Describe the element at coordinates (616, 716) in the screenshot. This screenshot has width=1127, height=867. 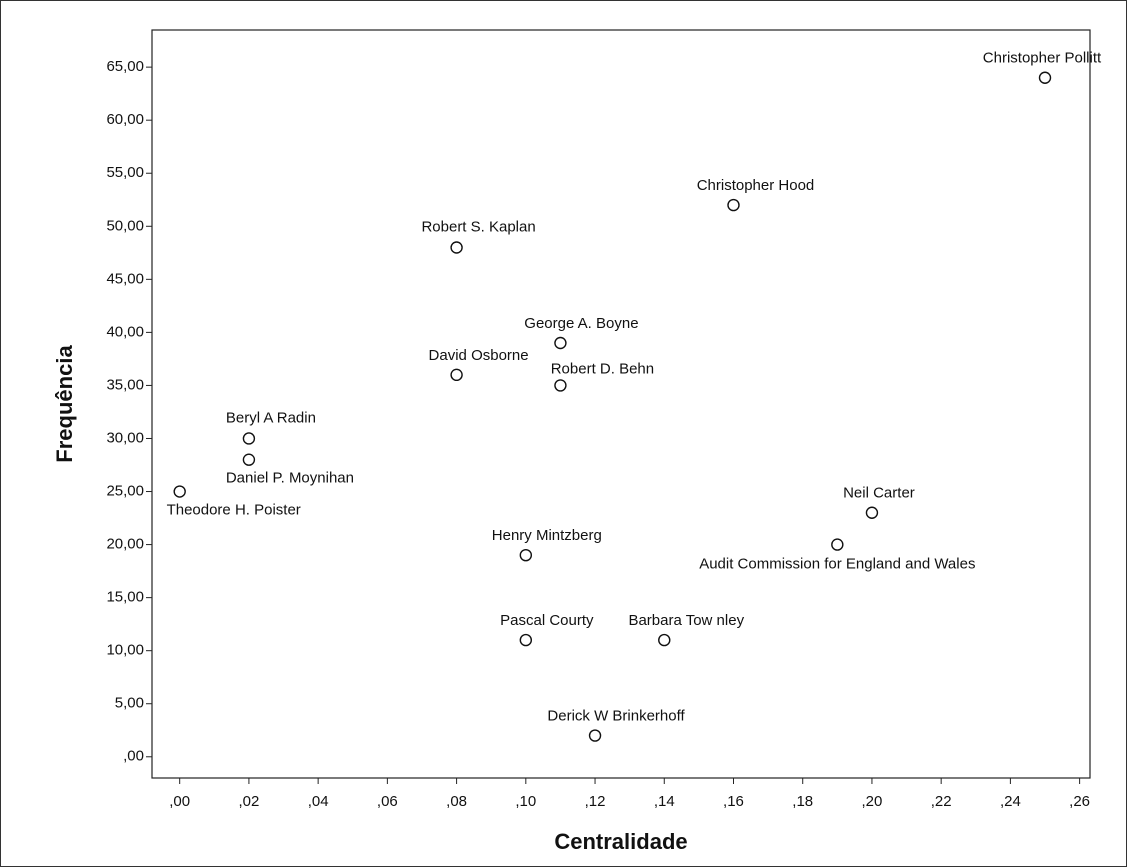
I see `point-label: Derick W Brinkerhoff` at that location.